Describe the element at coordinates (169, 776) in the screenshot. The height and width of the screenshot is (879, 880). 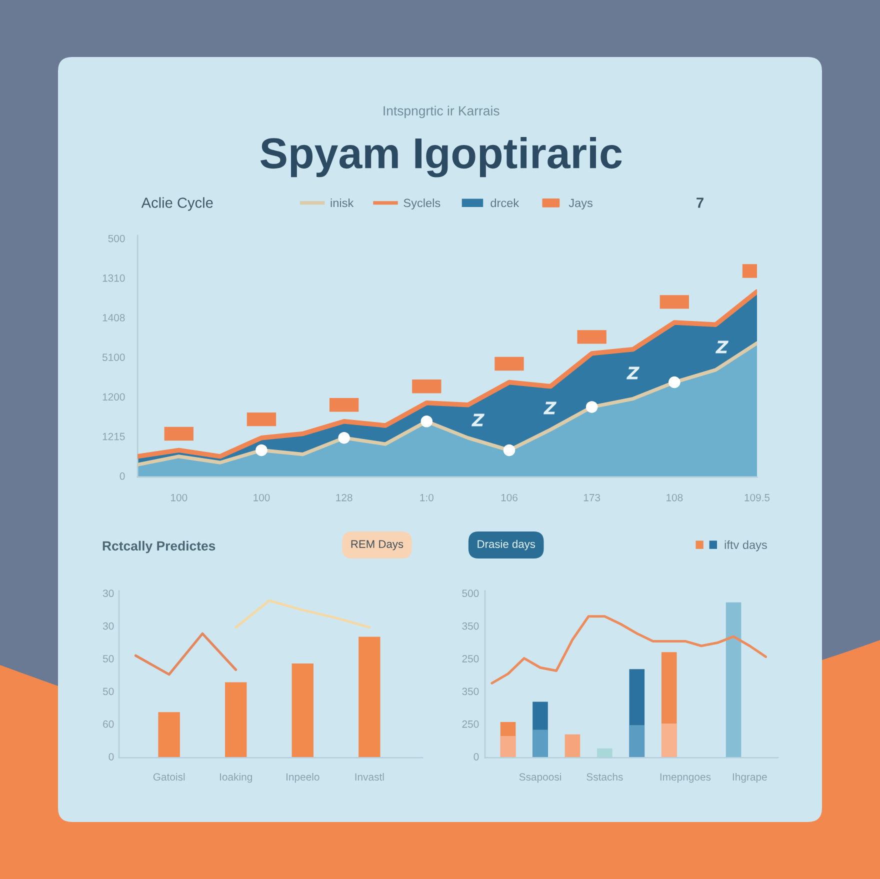
I see `x-tick-label: Gatoisl` at that location.